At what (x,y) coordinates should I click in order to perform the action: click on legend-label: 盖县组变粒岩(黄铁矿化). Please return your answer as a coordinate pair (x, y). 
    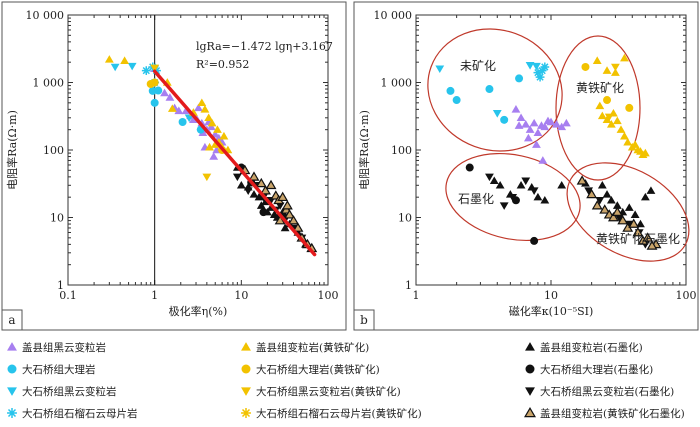
    Looking at the image, I should click on (312, 347).